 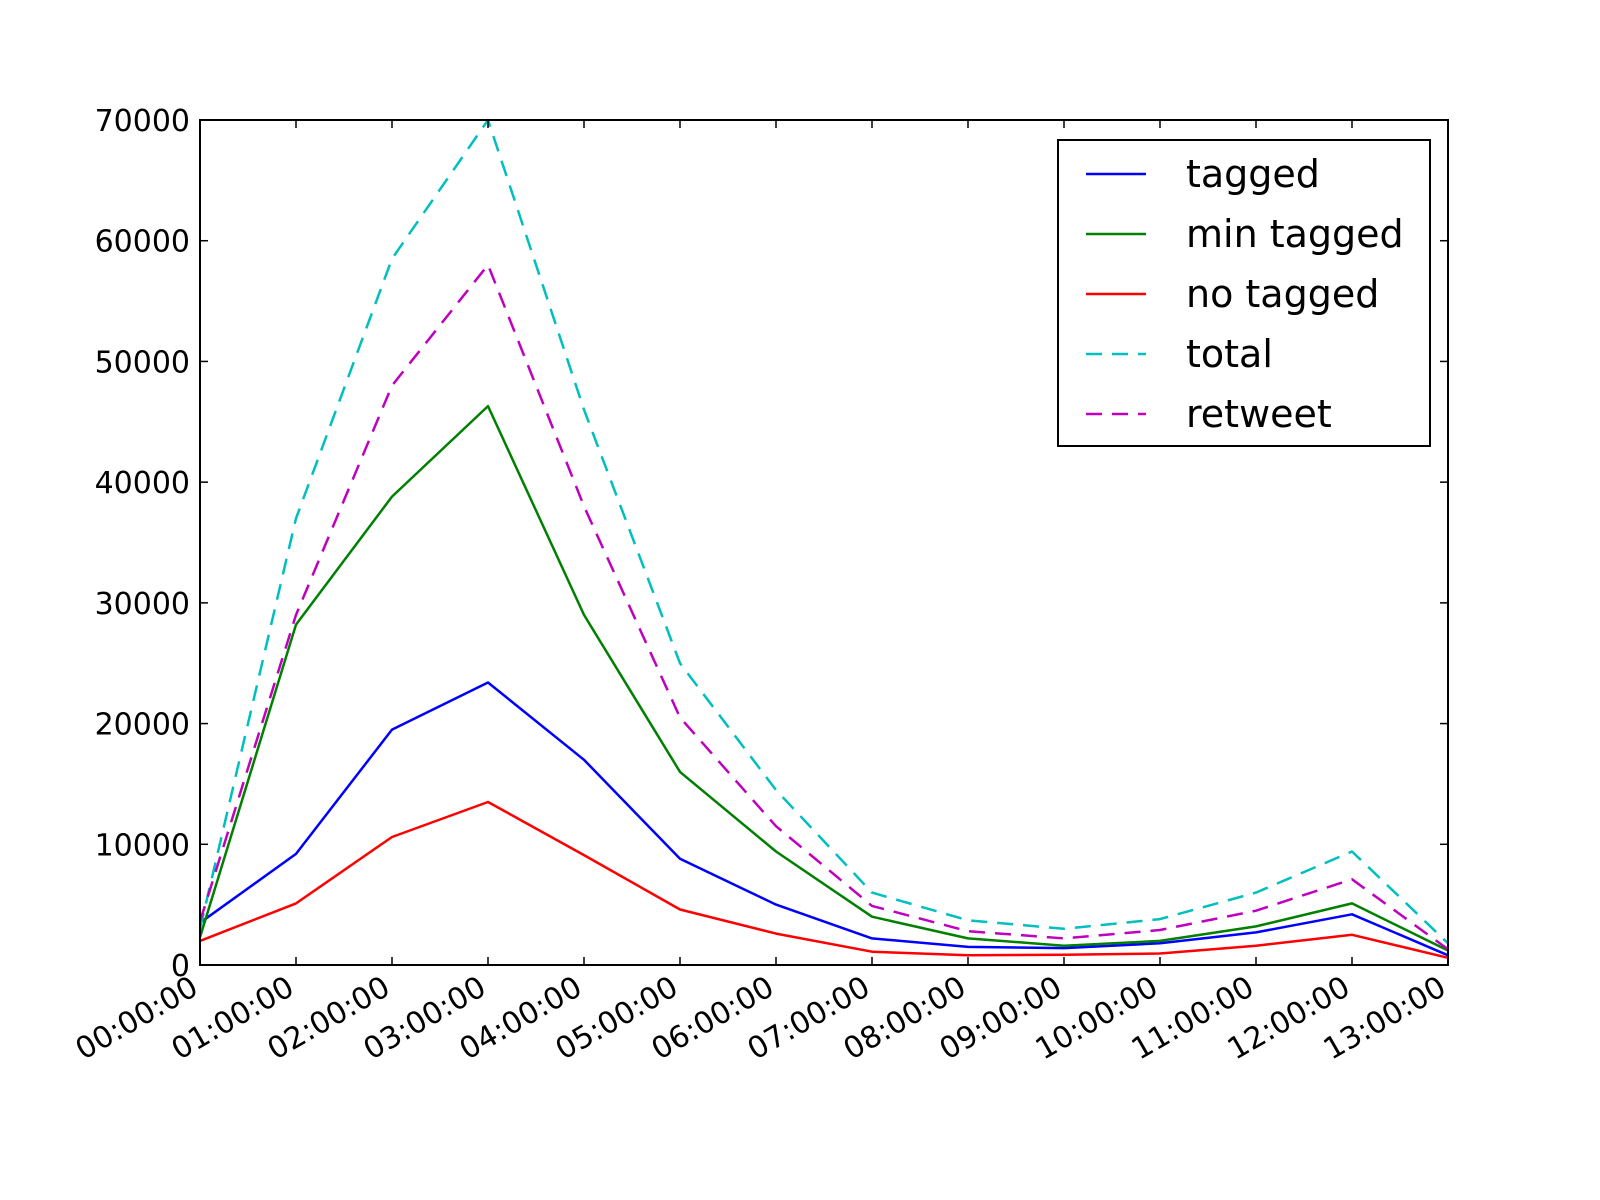 What do you see at coordinates (142, 121) in the screenshot?
I see `y-tick-label: 70000` at bounding box center [142, 121].